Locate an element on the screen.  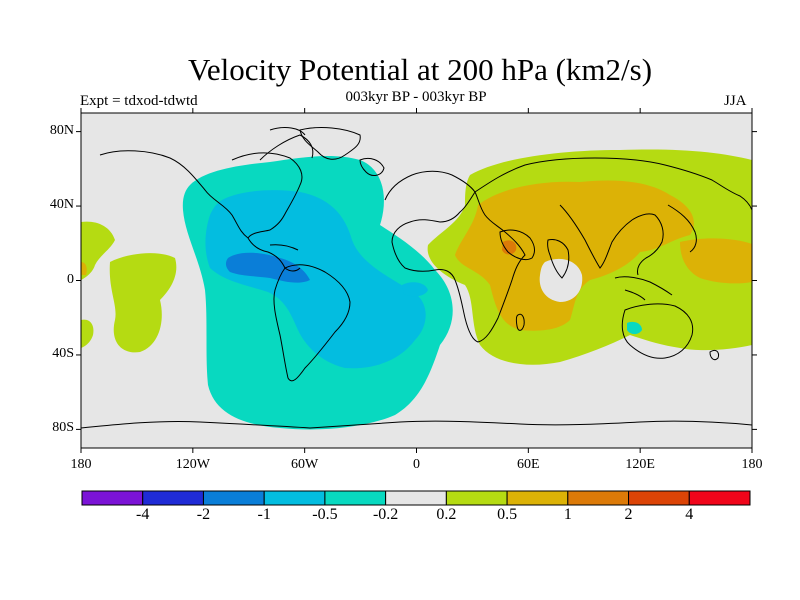
x-tick-label: 0 is located at coordinates (416, 464).